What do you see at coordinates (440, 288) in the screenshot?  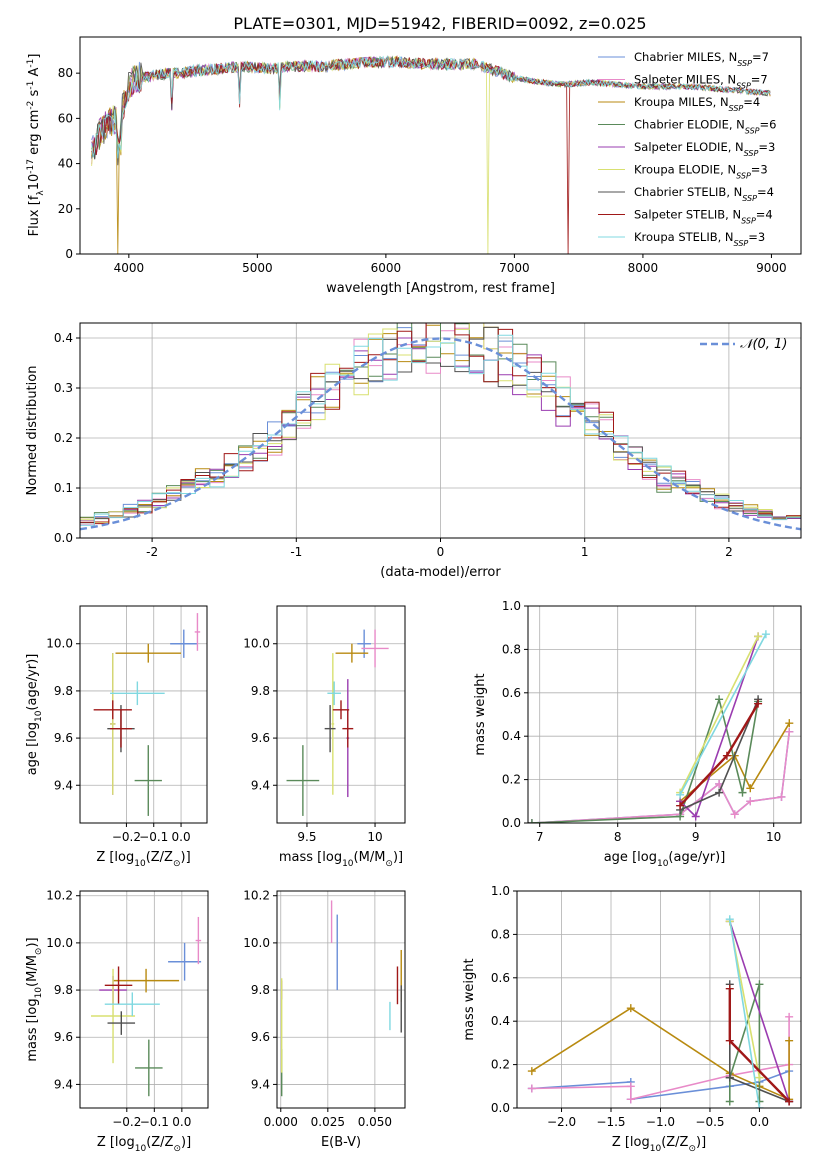 I see `x-axis-label: wavelength [Angstrom, rest frame]` at bounding box center [440, 288].